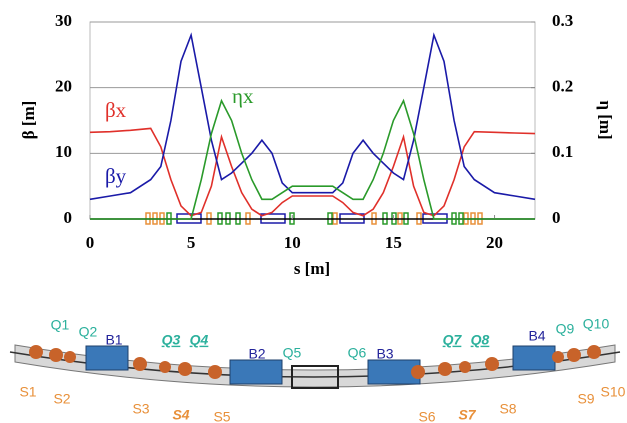 This screenshot has height=423, width=627. I want to click on legend-label: βx, so click(116, 110).